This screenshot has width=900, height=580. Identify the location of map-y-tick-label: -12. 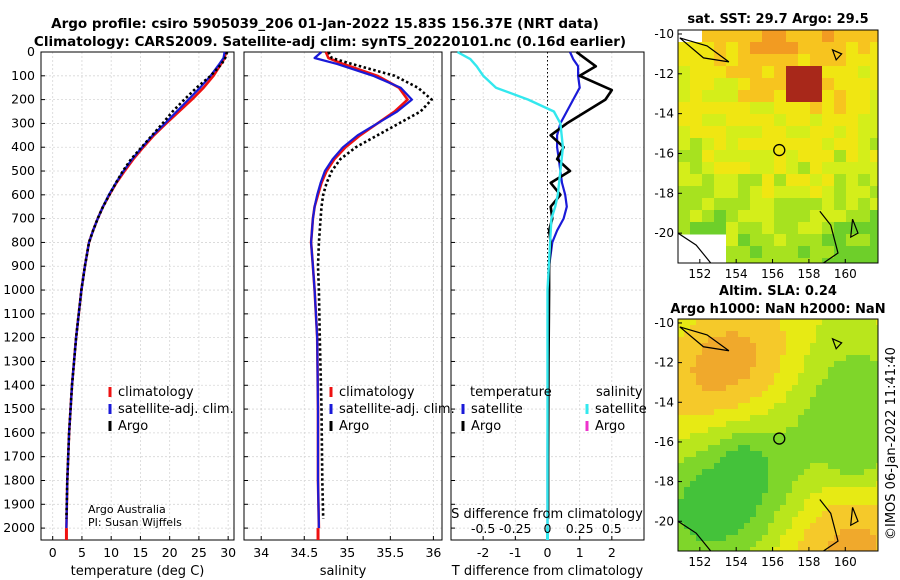
(664, 74).